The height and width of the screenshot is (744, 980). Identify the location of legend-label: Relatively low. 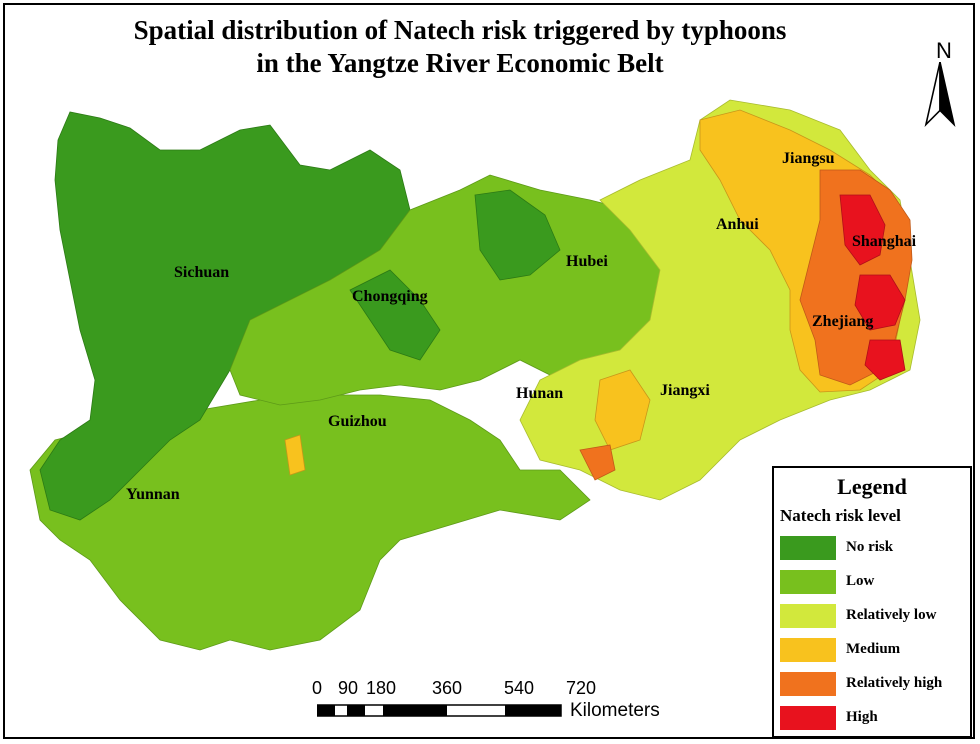
(891, 615).